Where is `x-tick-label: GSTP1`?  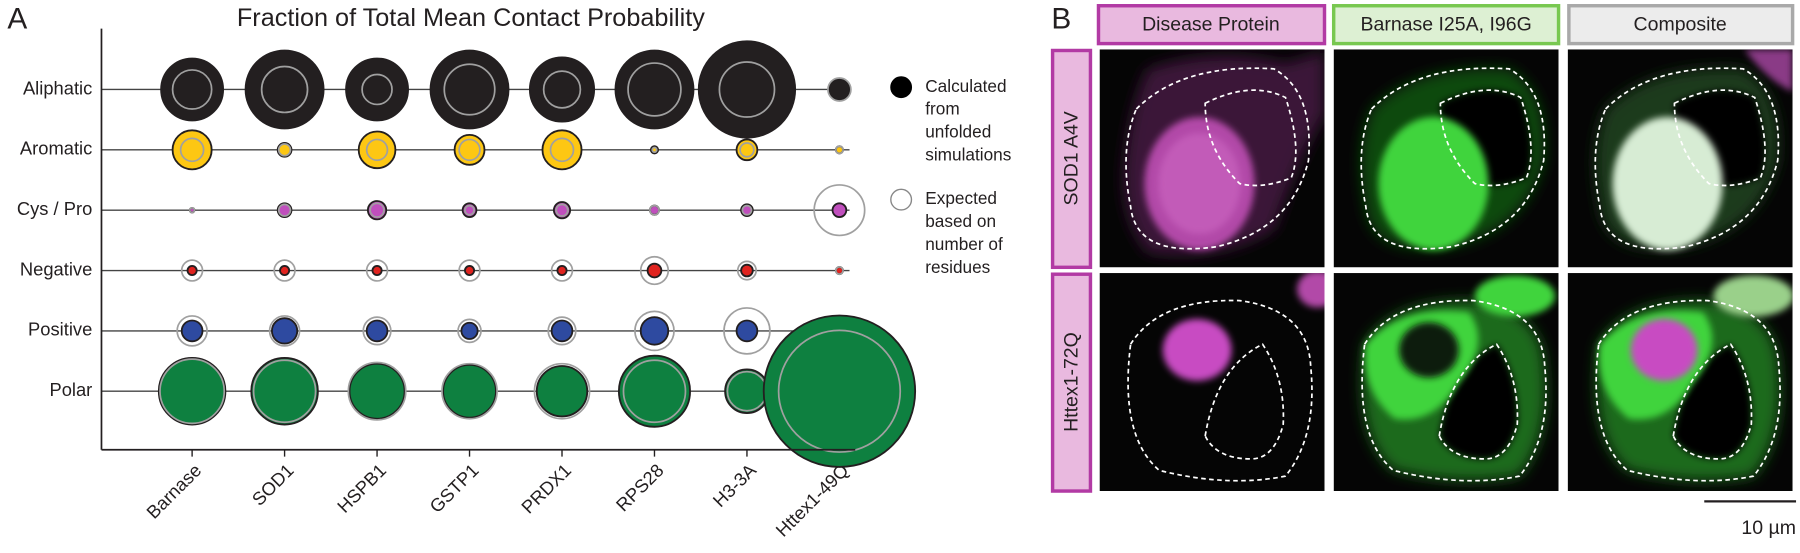 x-tick-label: GSTP1 is located at coordinates (453, 488).